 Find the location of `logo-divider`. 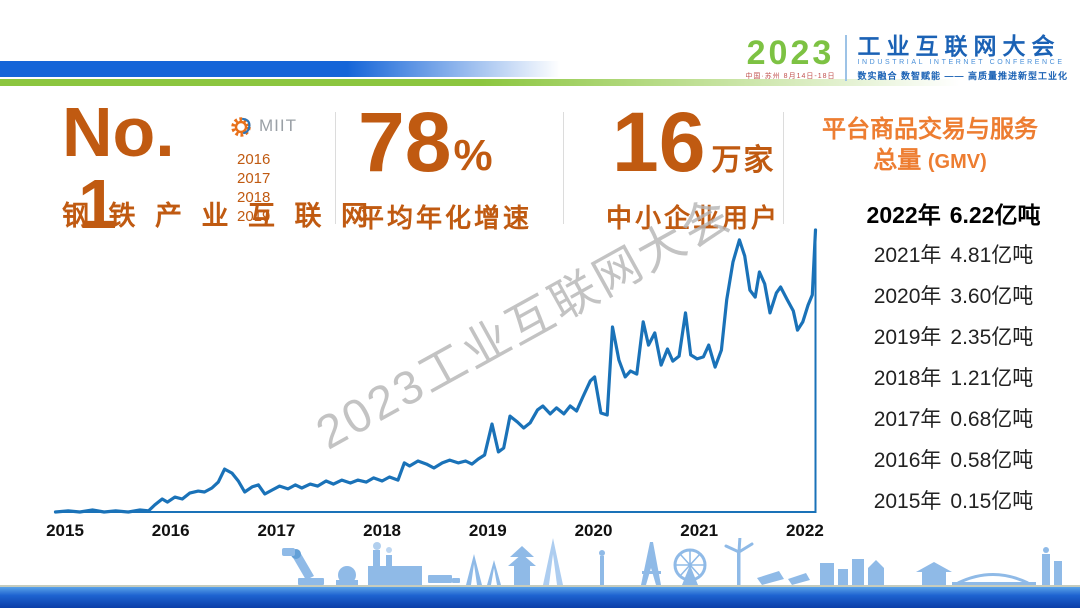

logo-divider is located at coordinates (846, 58).